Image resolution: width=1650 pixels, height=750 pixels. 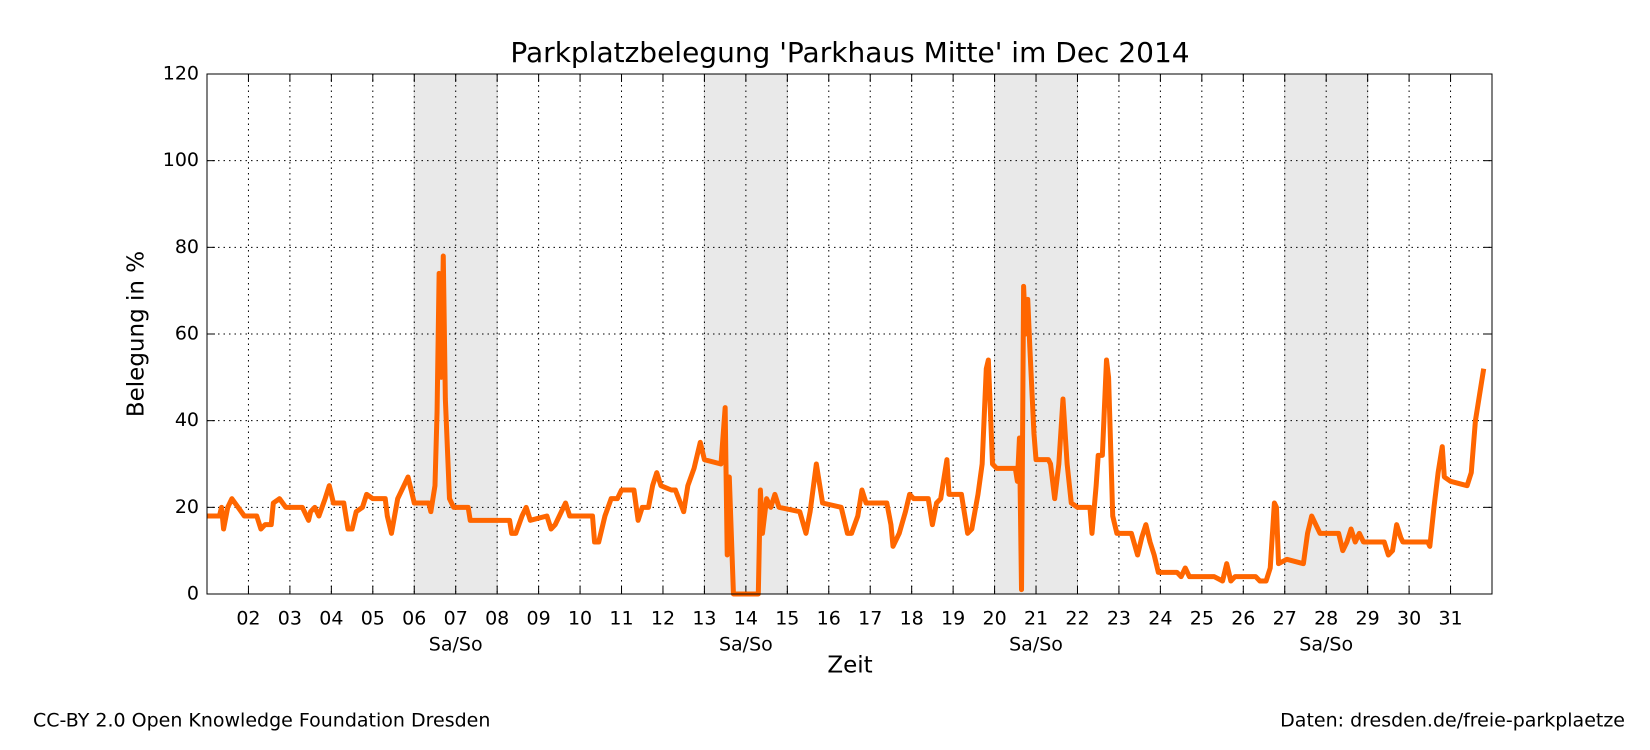 I want to click on x-tick-label: 31, so click(x=1450, y=619).